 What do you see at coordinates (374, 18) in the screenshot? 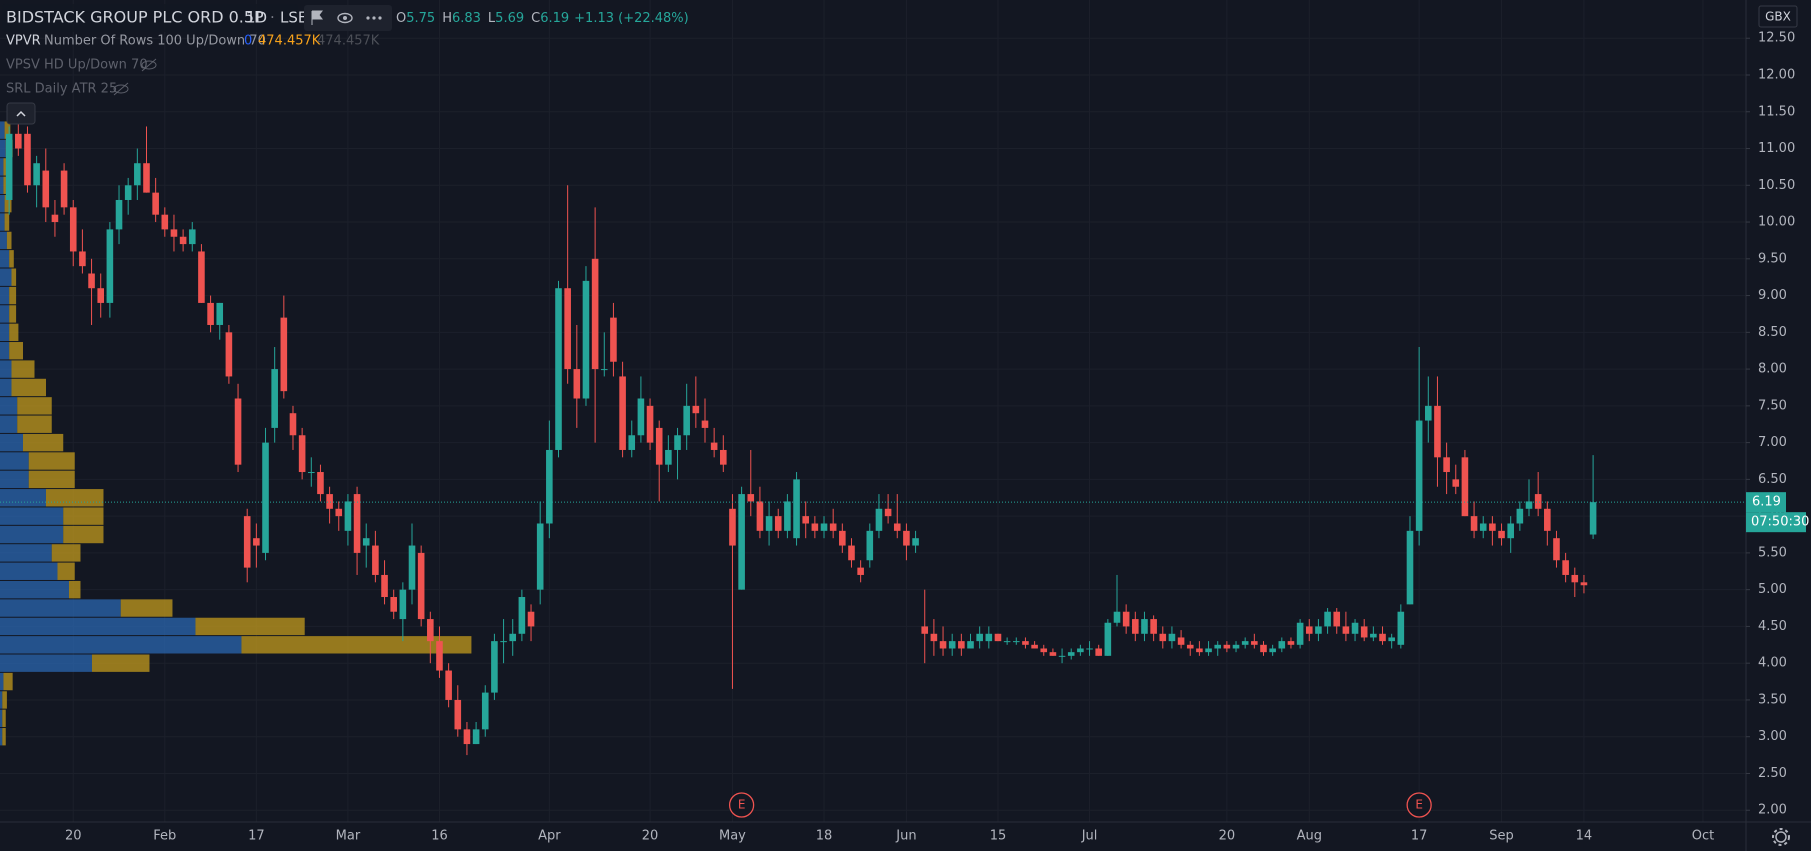
I see `more-button` at bounding box center [374, 18].